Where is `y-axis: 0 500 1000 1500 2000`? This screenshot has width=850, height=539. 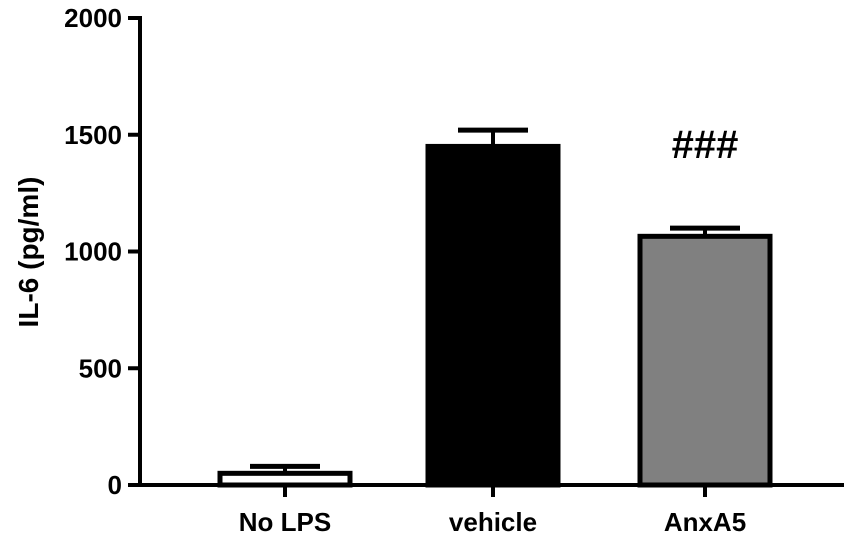 y-axis: 0 500 1000 1500 2000 is located at coordinates (103, 251).